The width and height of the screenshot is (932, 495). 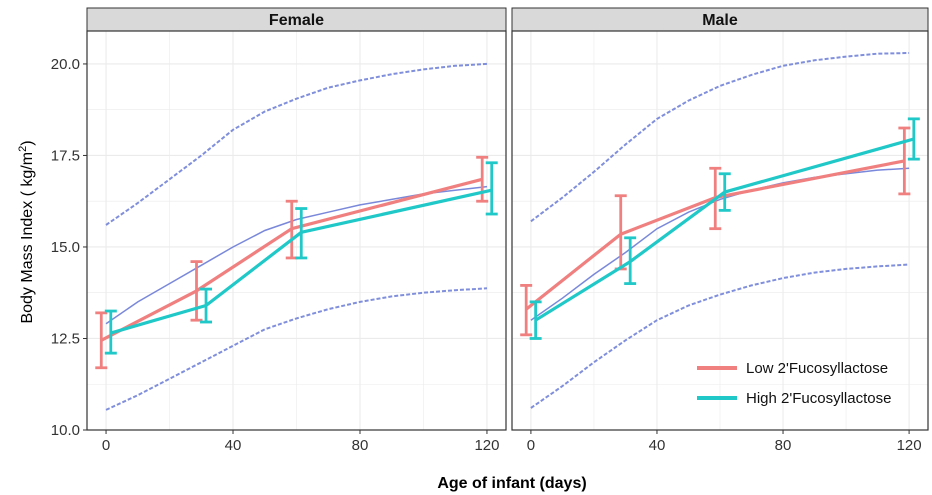 I want to click on y-tick-label: 10.0, so click(x=65, y=430).